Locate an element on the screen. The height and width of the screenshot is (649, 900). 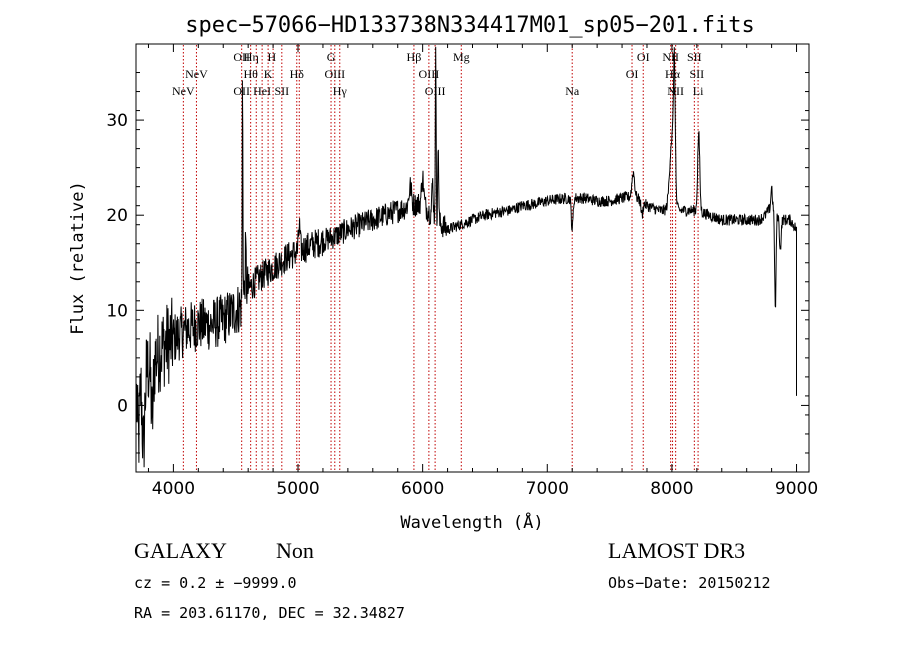
line-label-11: G is located at coordinates (331, 57).